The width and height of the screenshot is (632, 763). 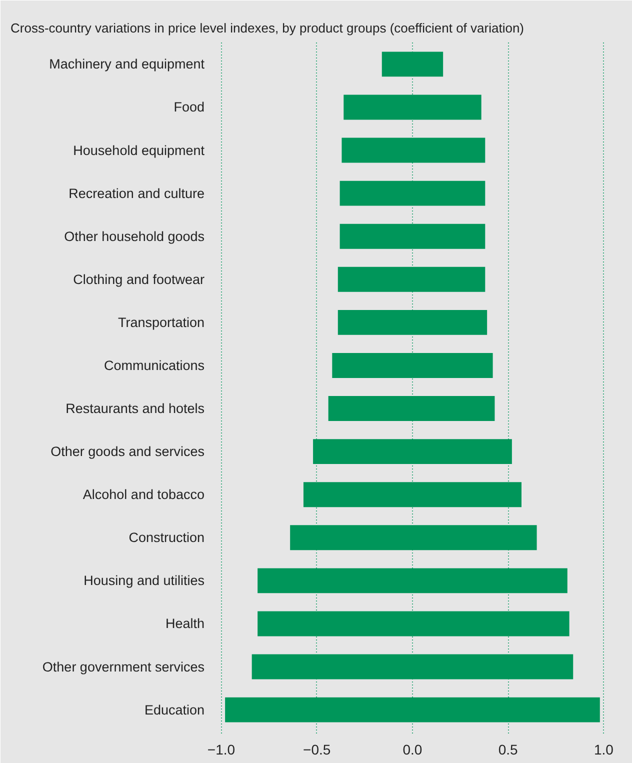 What do you see at coordinates (174, 710) in the screenshot?
I see `y-tick-label: Education` at bounding box center [174, 710].